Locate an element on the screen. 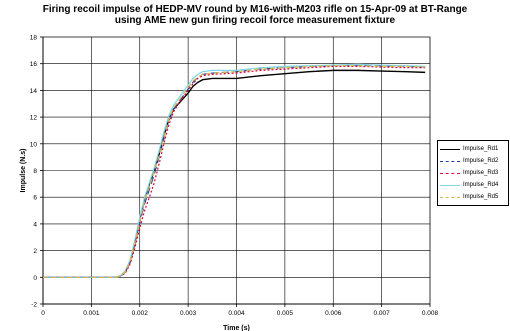 The width and height of the screenshot is (510, 331). x-tick-label: 0.001 is located at coordinates (91, 313).